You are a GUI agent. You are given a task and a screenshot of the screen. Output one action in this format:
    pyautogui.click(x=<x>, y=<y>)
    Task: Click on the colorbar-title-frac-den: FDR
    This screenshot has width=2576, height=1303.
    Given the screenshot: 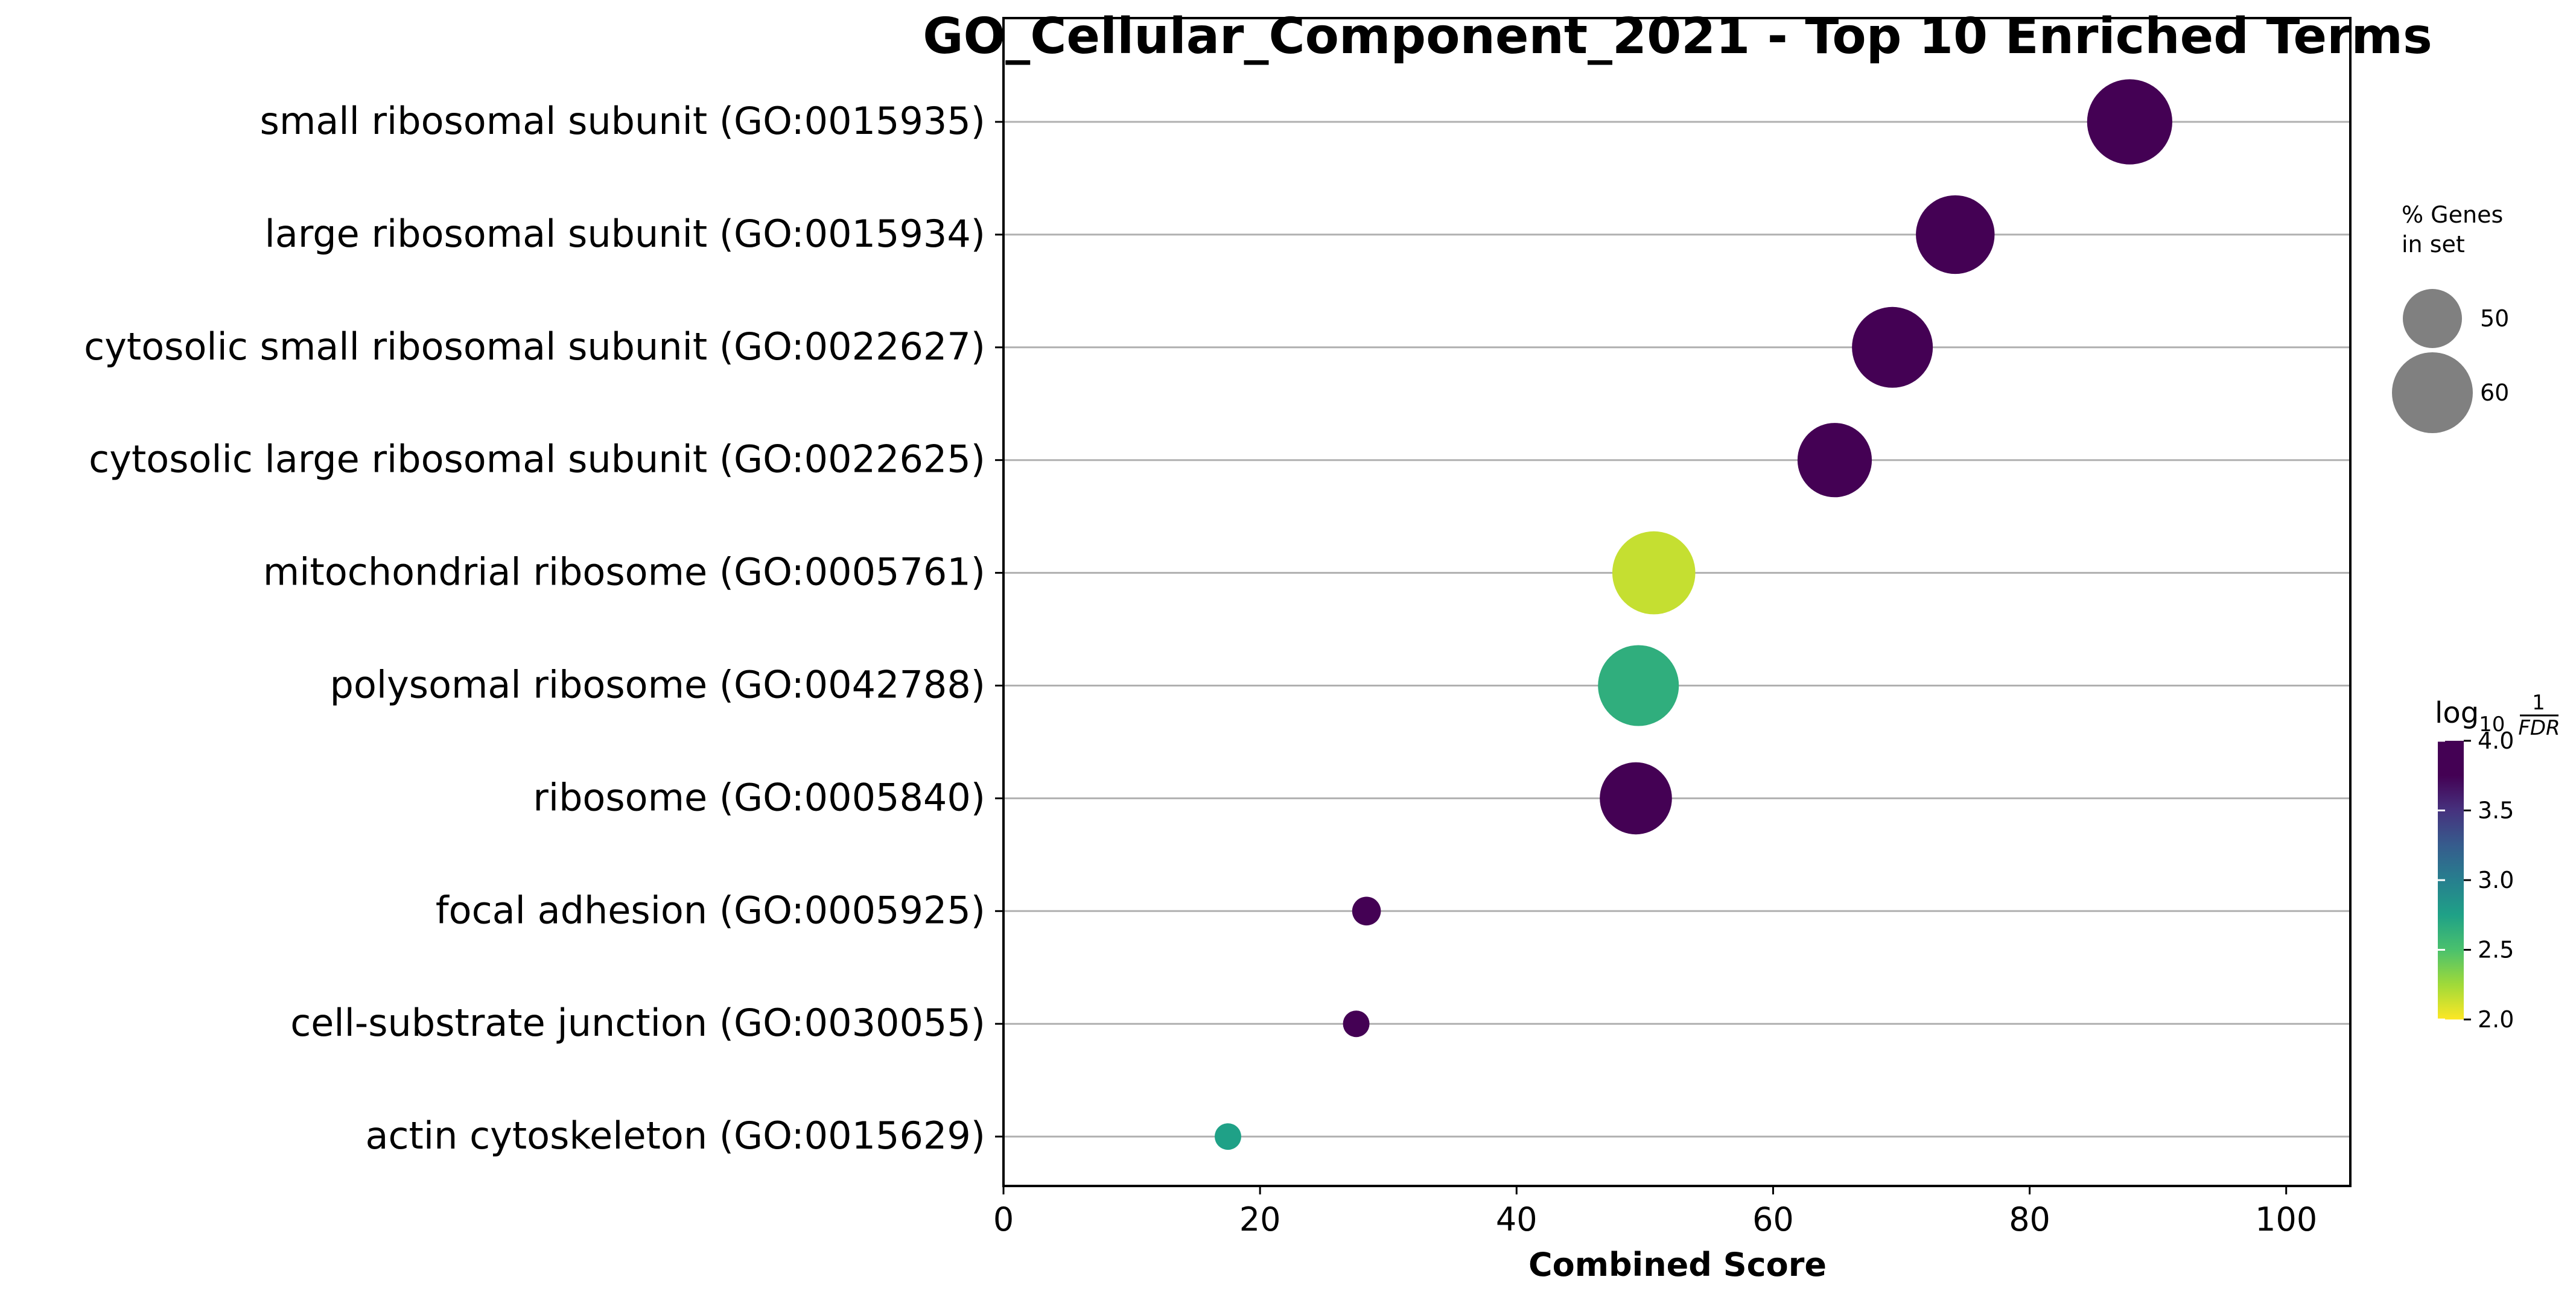 What is the action you would take?
    pyautogui.click(x=2539, y=728)
    